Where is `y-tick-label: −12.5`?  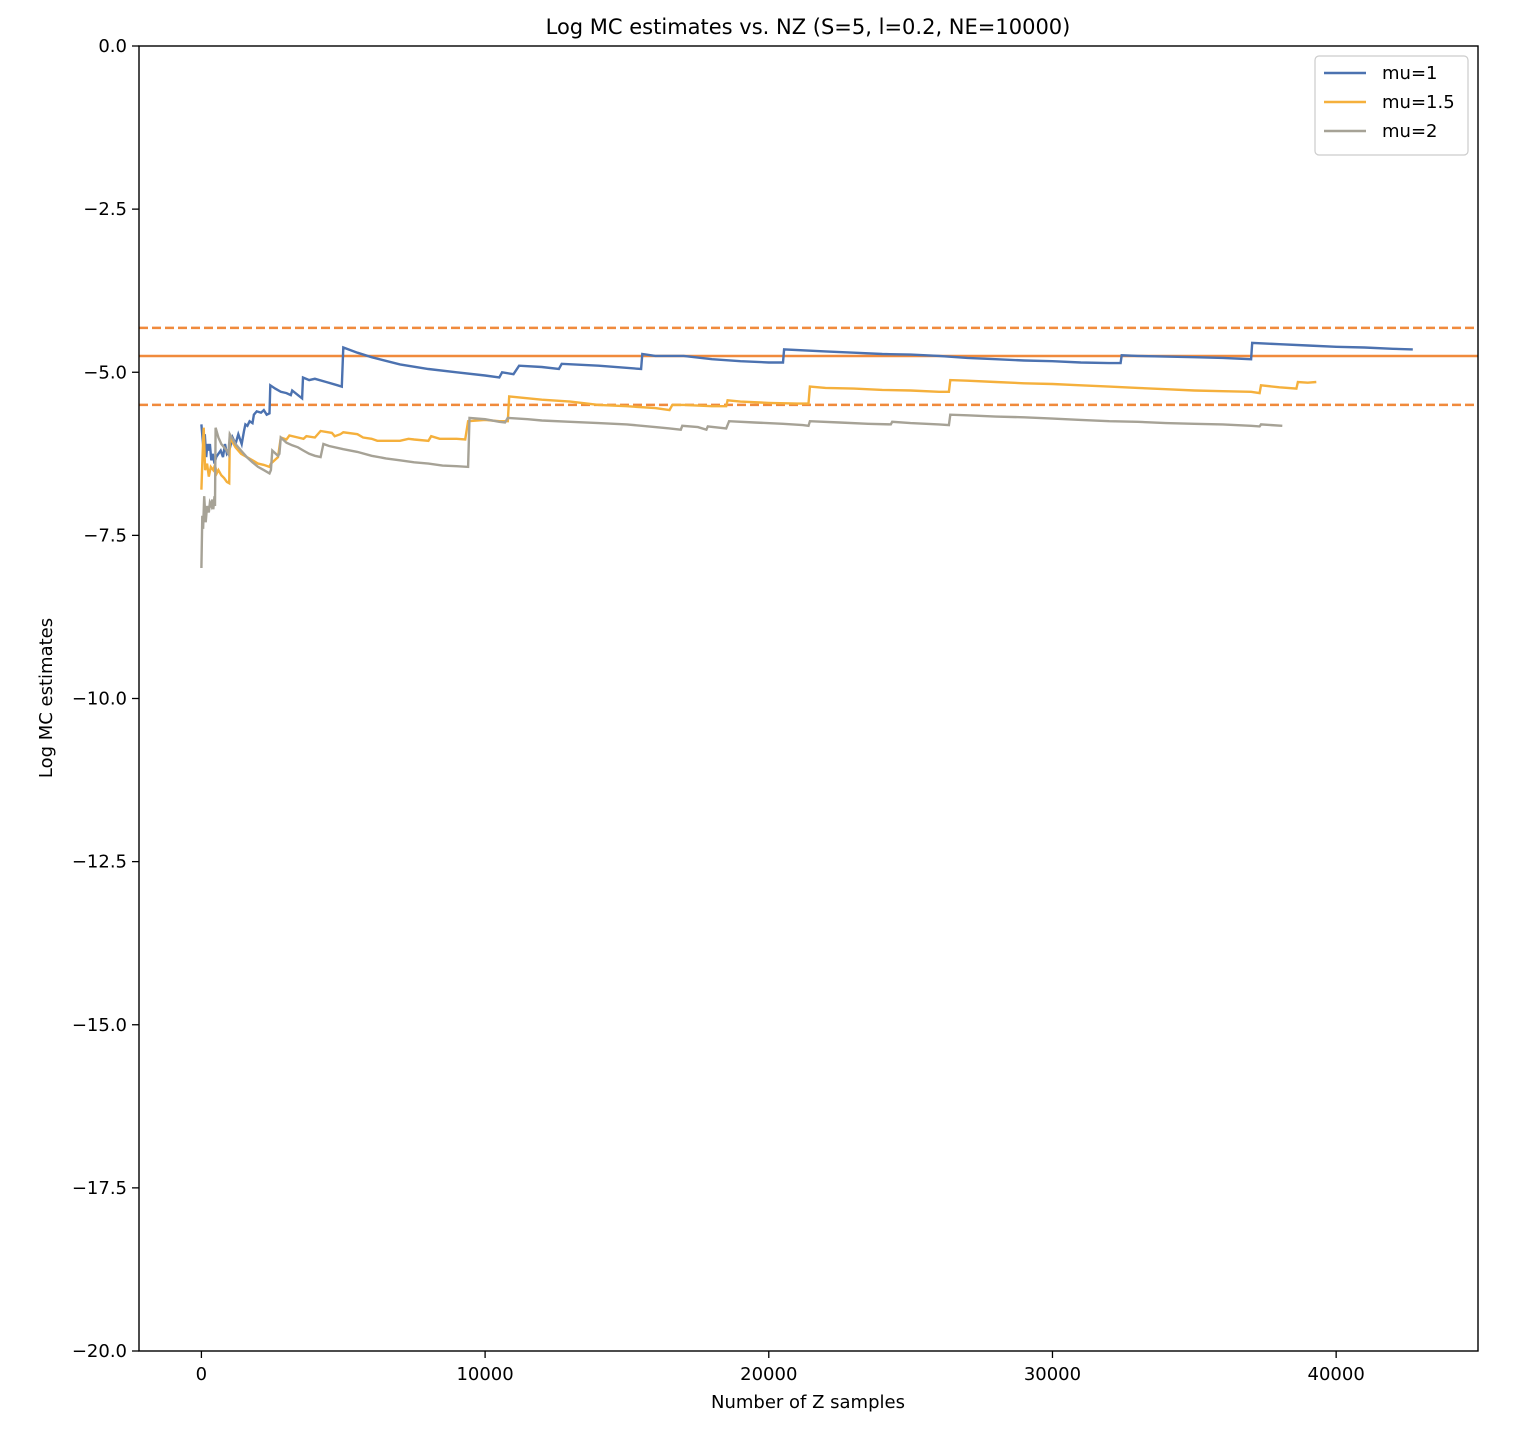
y-tick-label: −12.5 is located at coordinates (99, 862).